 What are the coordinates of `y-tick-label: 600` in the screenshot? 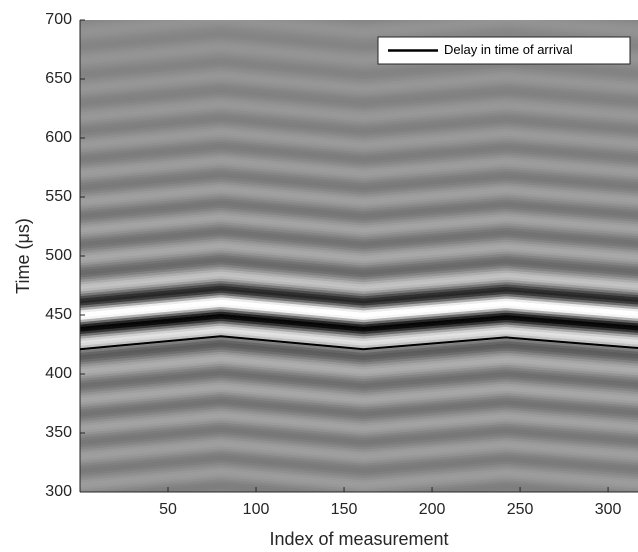 It's located at (58, 137).